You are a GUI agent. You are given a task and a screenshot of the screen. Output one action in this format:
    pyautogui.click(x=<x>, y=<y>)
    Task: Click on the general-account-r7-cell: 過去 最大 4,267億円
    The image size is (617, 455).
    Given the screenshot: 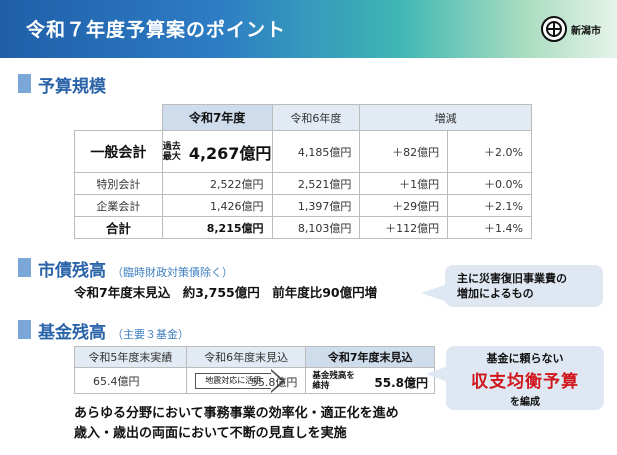 What is the action you would take?
    pyautogui.click(x=217, y=151)
    